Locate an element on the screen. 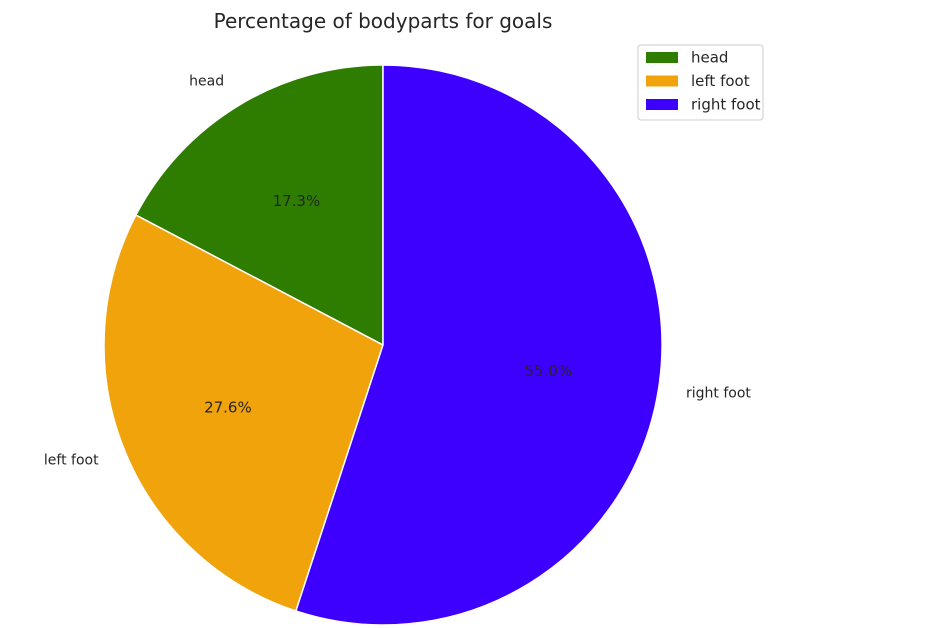 This screenshot has height=628, width=952. chart-title: Percentage of bodyparts for goals is located at coordinates (383, 21).